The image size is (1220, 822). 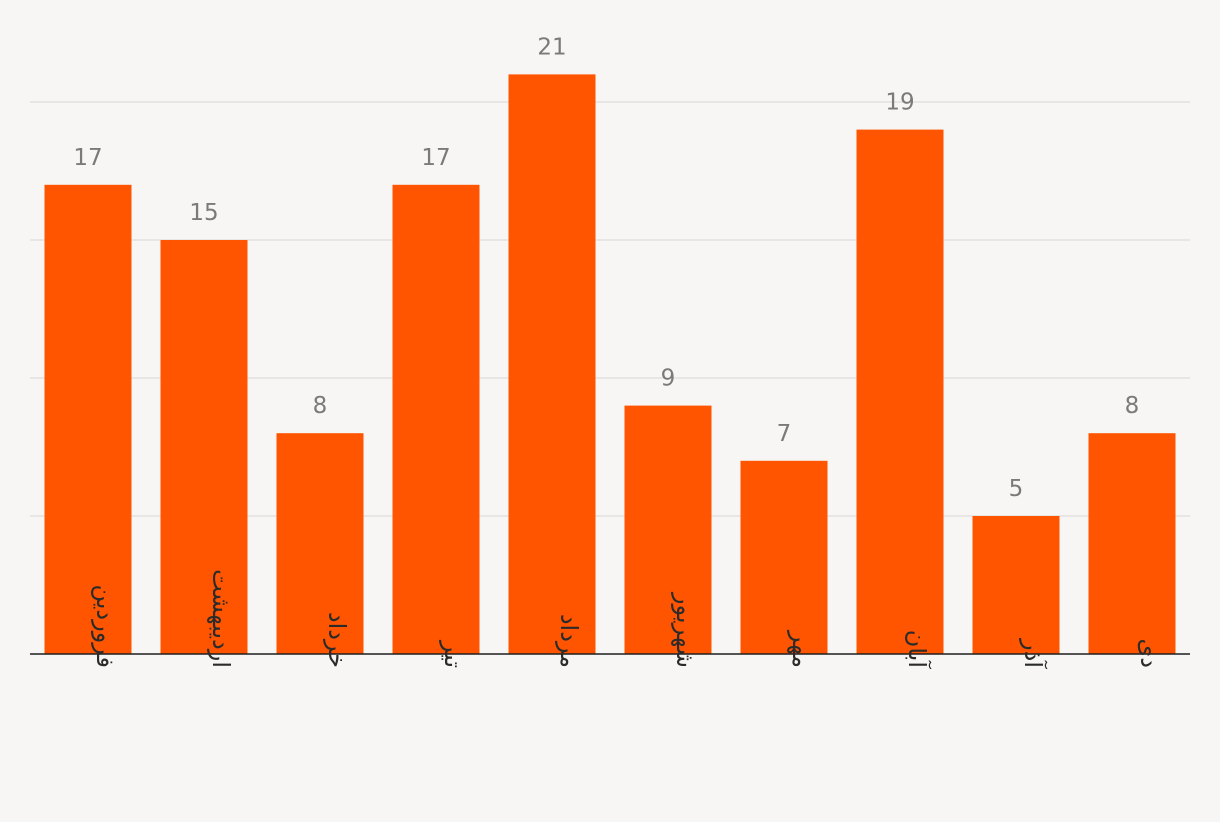 I want to click on bar-value-label: 15, so click(x=203, y=213).